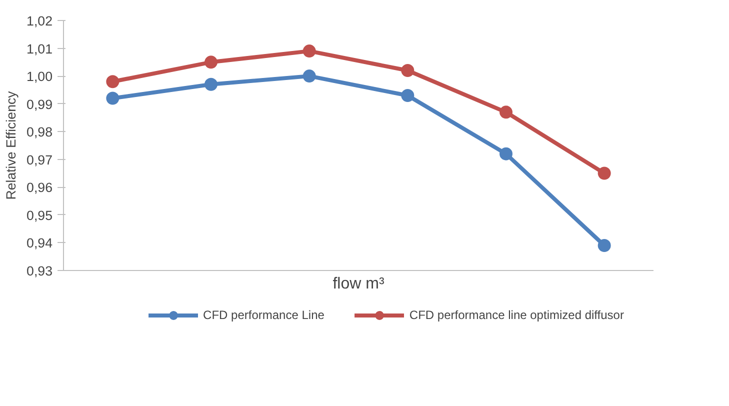 Image resolution: width=729 pixels, height=406 pixels. I want to click on y-tick-label: 0,94, so click(40, 243).